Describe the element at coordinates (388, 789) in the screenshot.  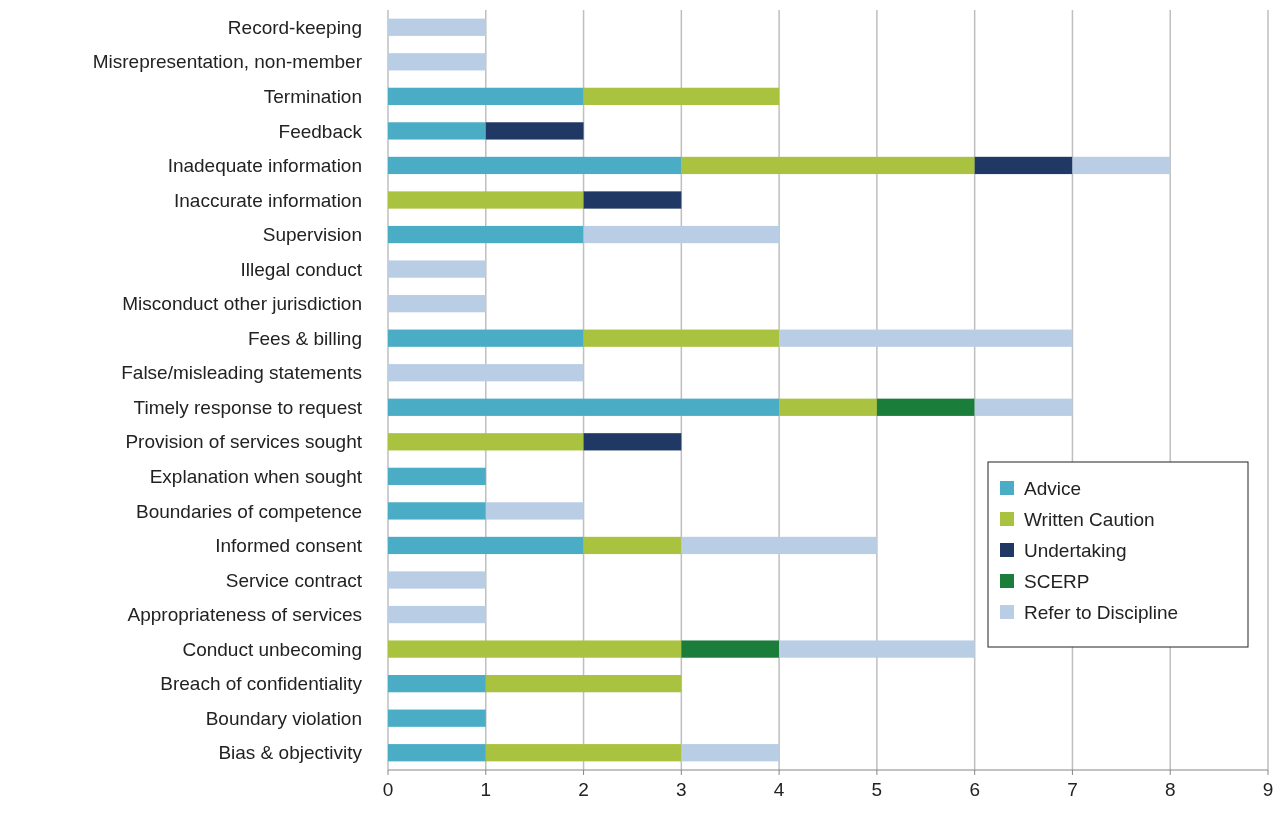
I see `x-tick-label: 0` at that location.